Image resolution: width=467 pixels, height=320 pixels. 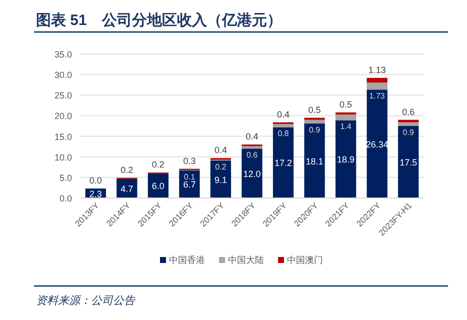 What do you see at coordinates (63, 157) in the screenshot?
I see `y-tick-label: 10.0` at bounding box center [63, 157].